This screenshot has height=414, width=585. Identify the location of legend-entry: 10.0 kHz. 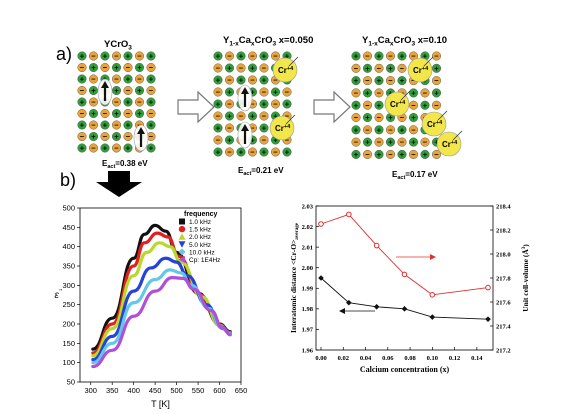
(202, 252).